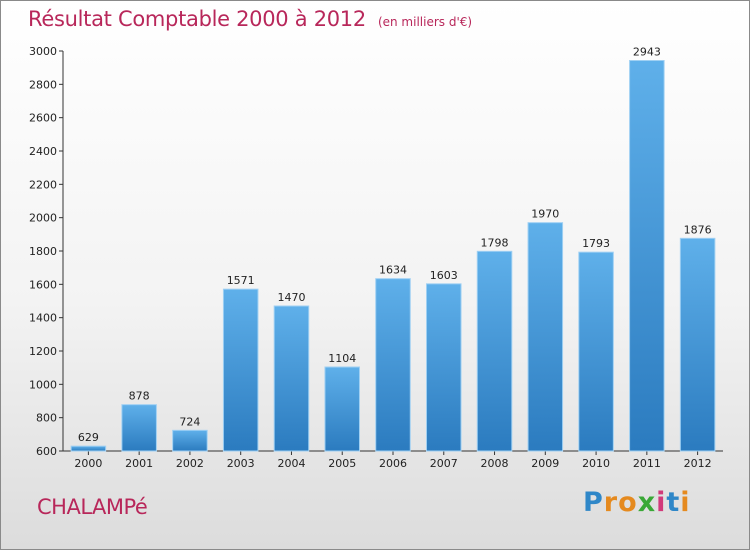  I want to click on bar-value-label: 1970, so click(545, 214).